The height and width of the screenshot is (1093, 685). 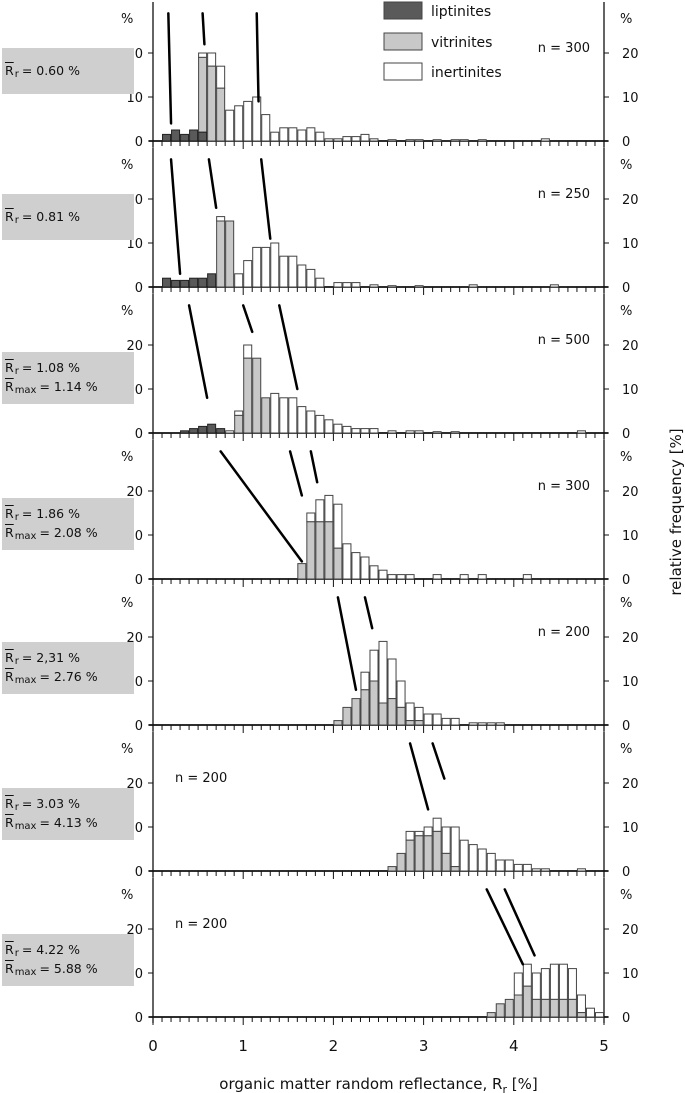 I want to click on percent-symbol-left: %, so click(x=127, y=749).